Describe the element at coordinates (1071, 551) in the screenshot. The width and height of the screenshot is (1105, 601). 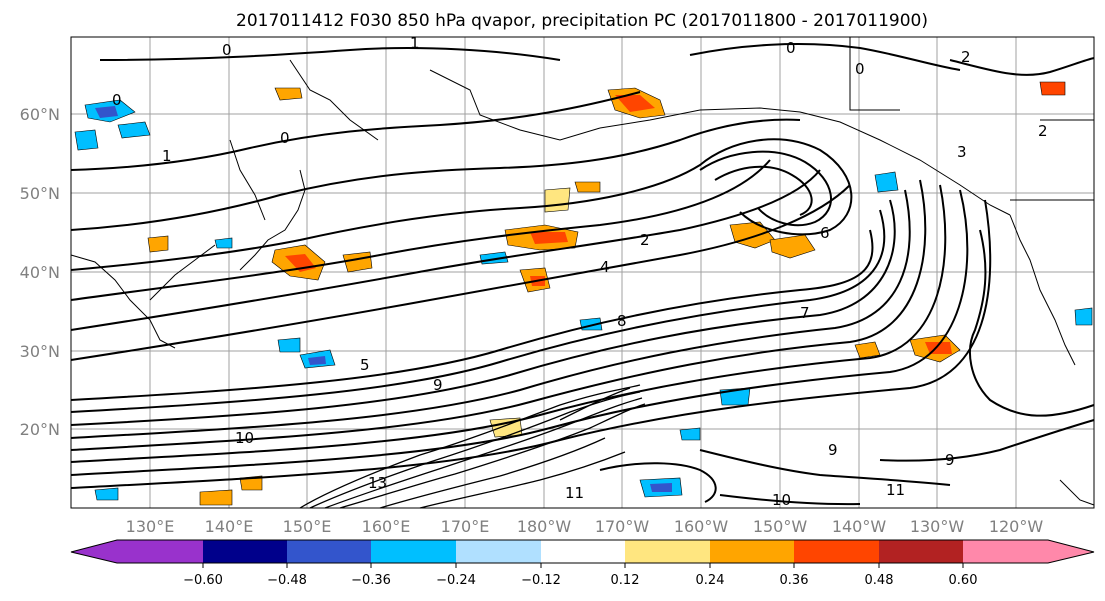
I see `colorbar-extend-high` at that location.